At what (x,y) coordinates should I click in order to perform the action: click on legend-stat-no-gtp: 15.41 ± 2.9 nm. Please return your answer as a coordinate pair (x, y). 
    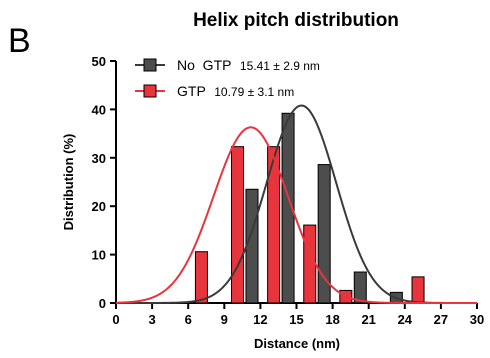
    Looking at the image, I should click on (280, 66).